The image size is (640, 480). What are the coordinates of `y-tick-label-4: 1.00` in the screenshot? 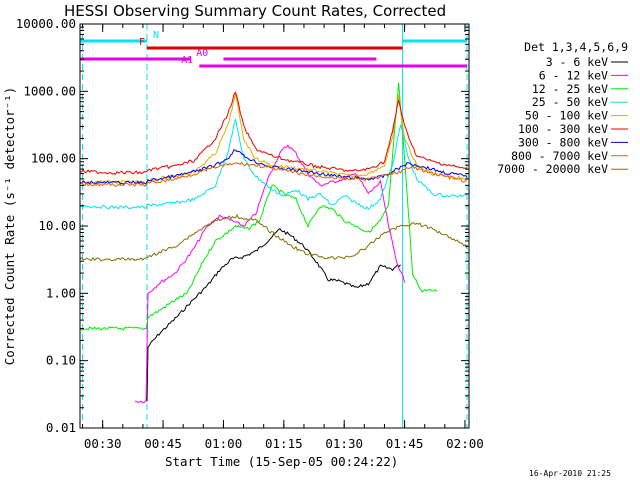 It's located at (61, 292).